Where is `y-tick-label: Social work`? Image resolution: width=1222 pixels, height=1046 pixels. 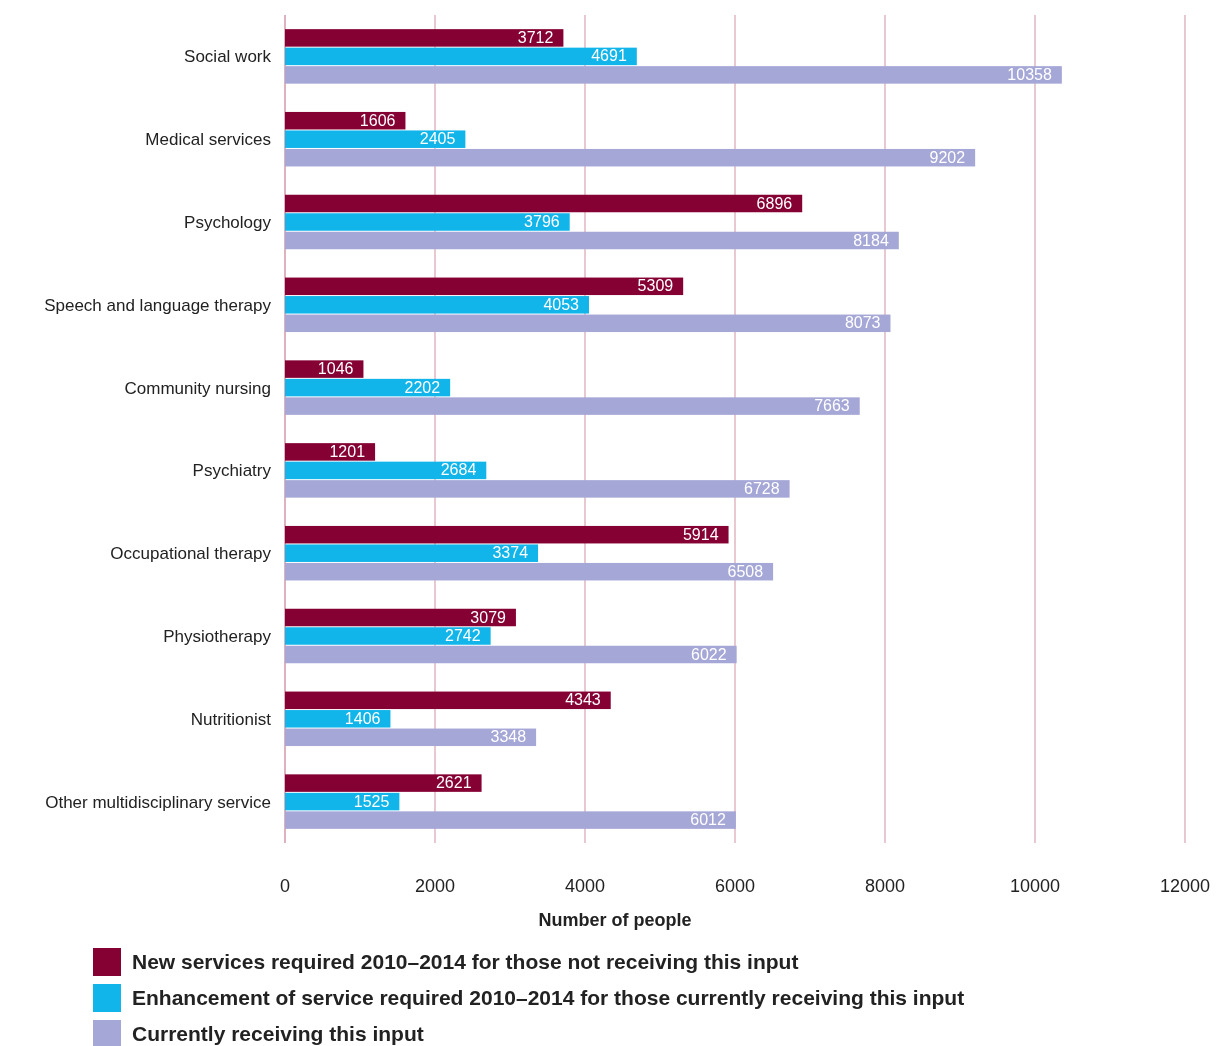 y-tick-label: Social work is located at coordinates (228, 57).